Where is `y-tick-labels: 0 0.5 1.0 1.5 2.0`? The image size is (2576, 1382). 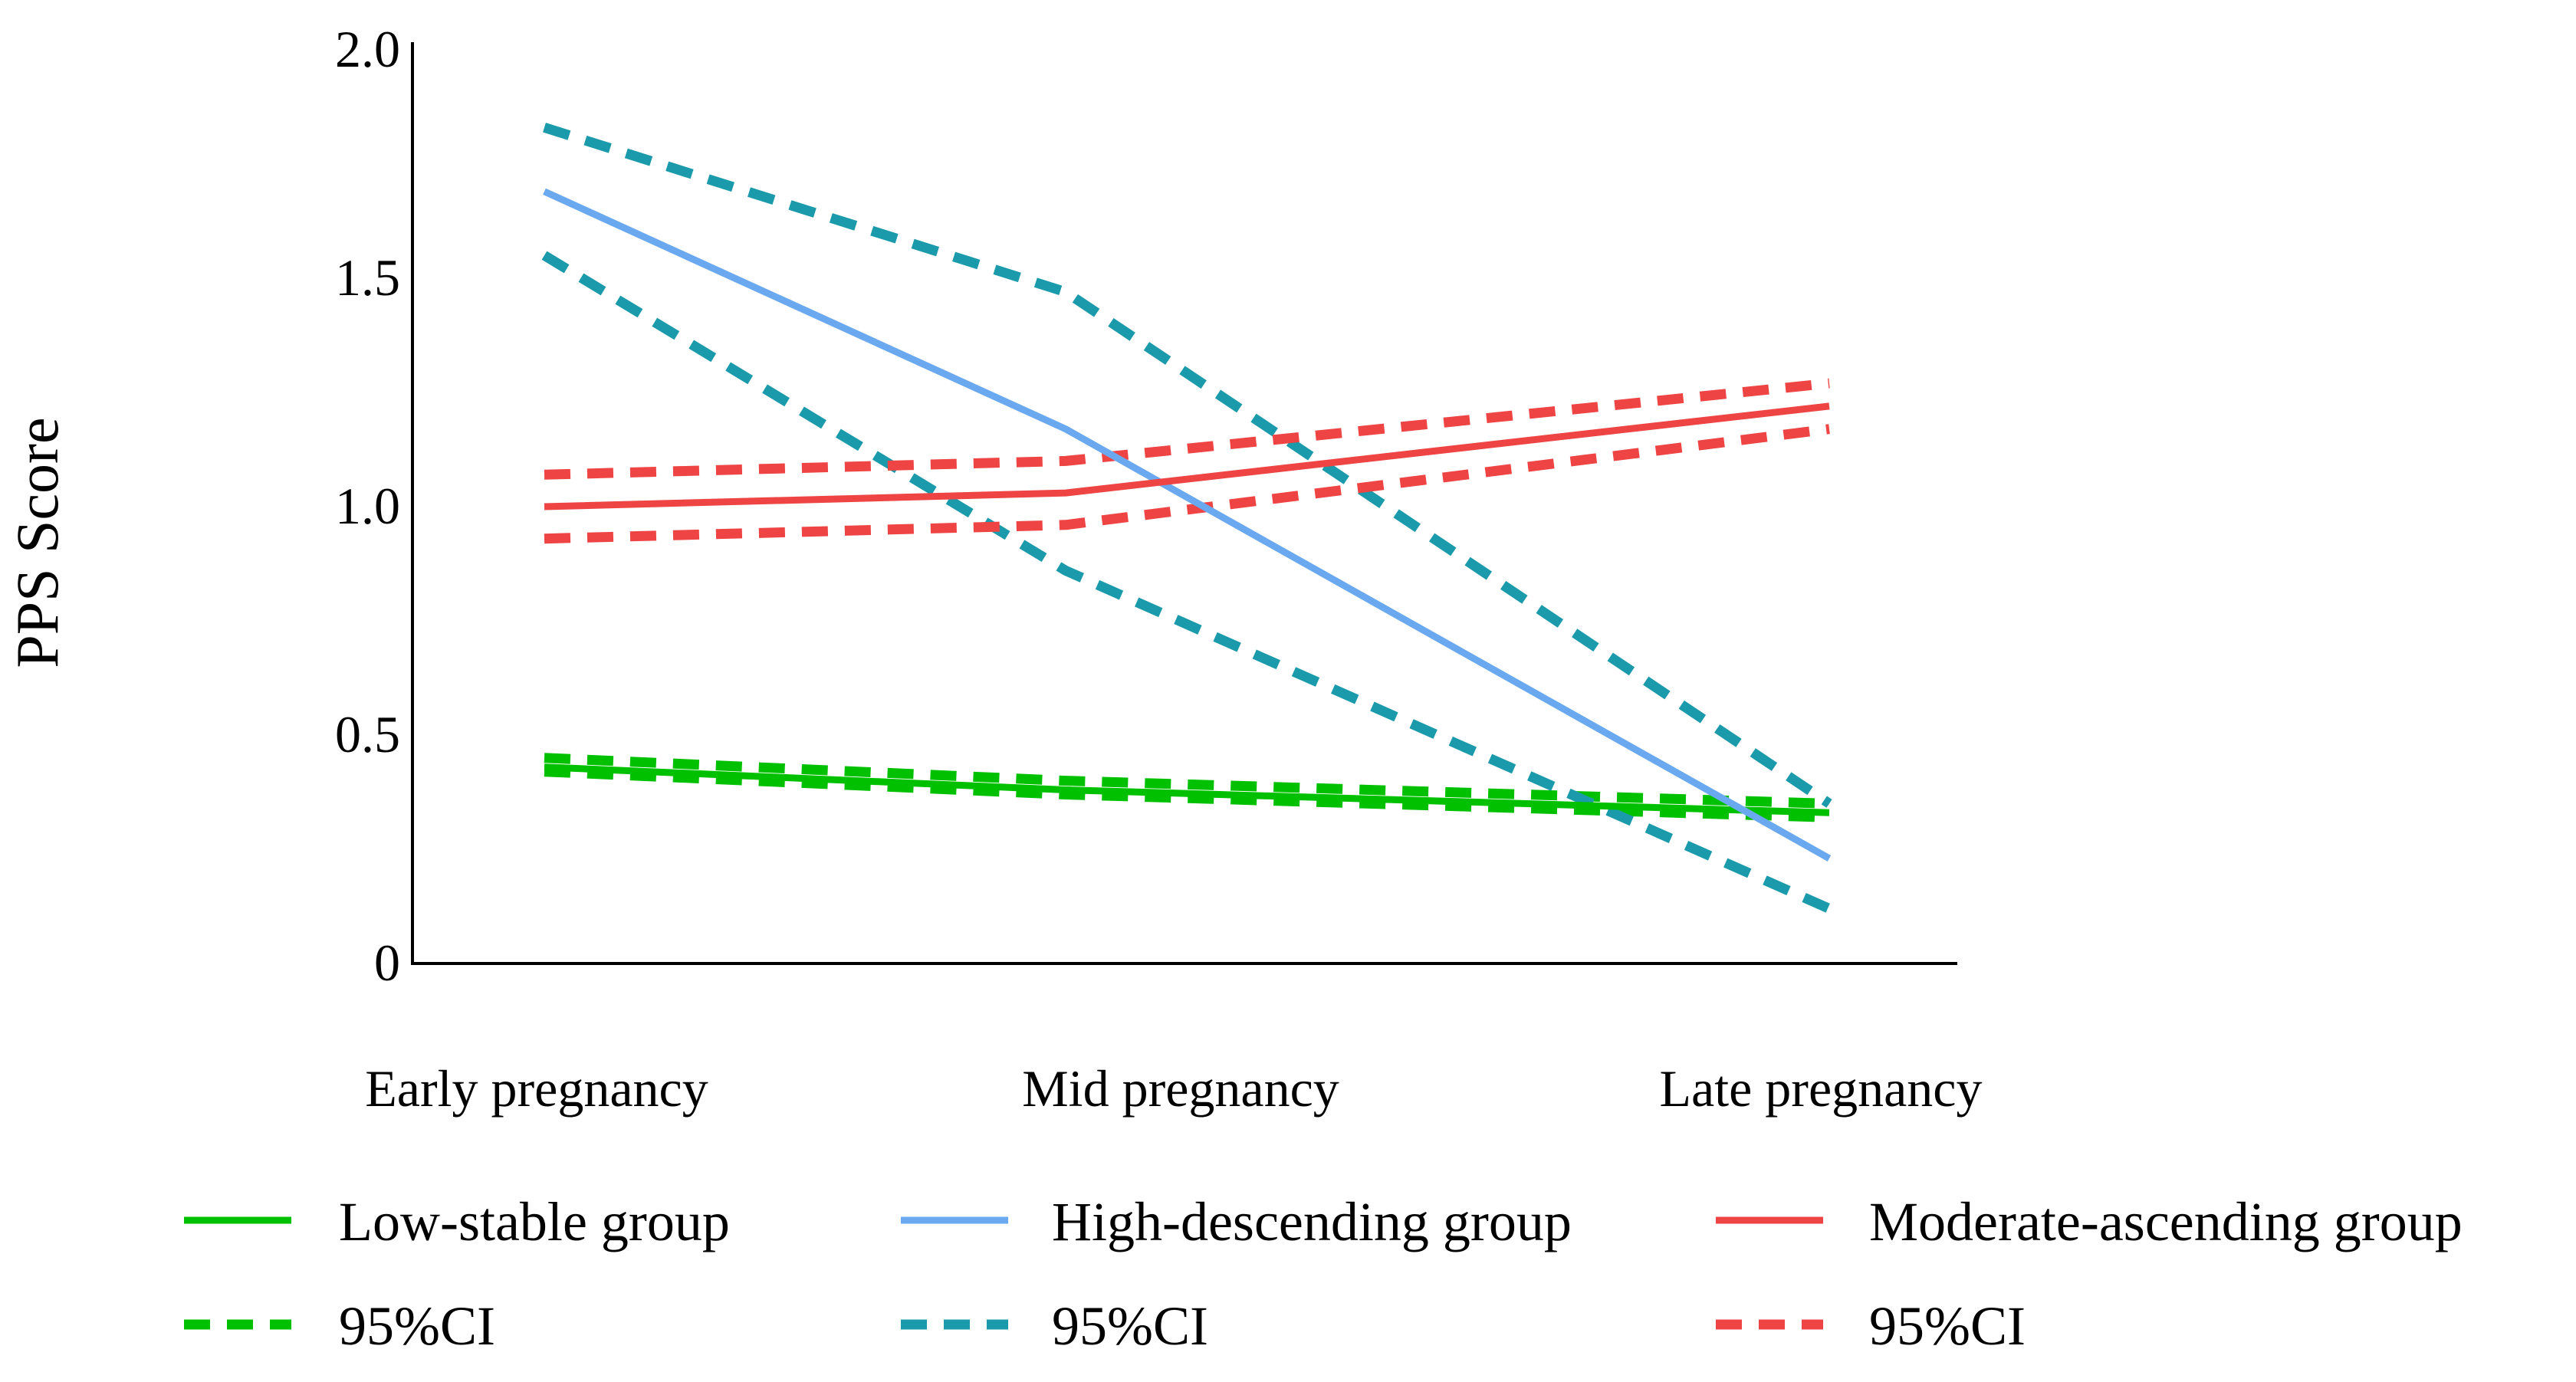
y-tick-labels: 0 0.5 1.0 1.5 2.0 is located at coordinates (367, 506).